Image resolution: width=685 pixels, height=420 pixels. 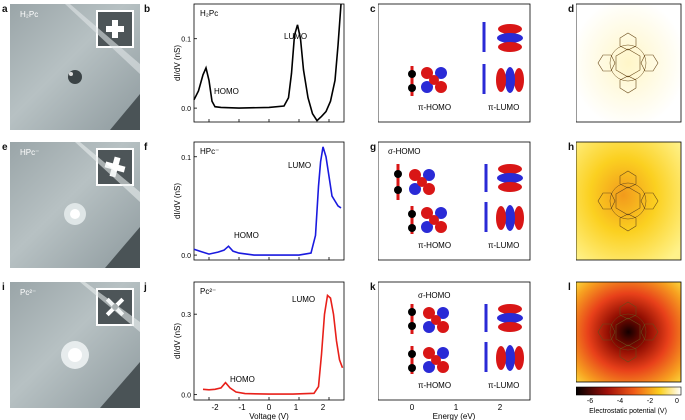 I want to click on lumo-label-f: LUMO, so click(x=299, y=165).